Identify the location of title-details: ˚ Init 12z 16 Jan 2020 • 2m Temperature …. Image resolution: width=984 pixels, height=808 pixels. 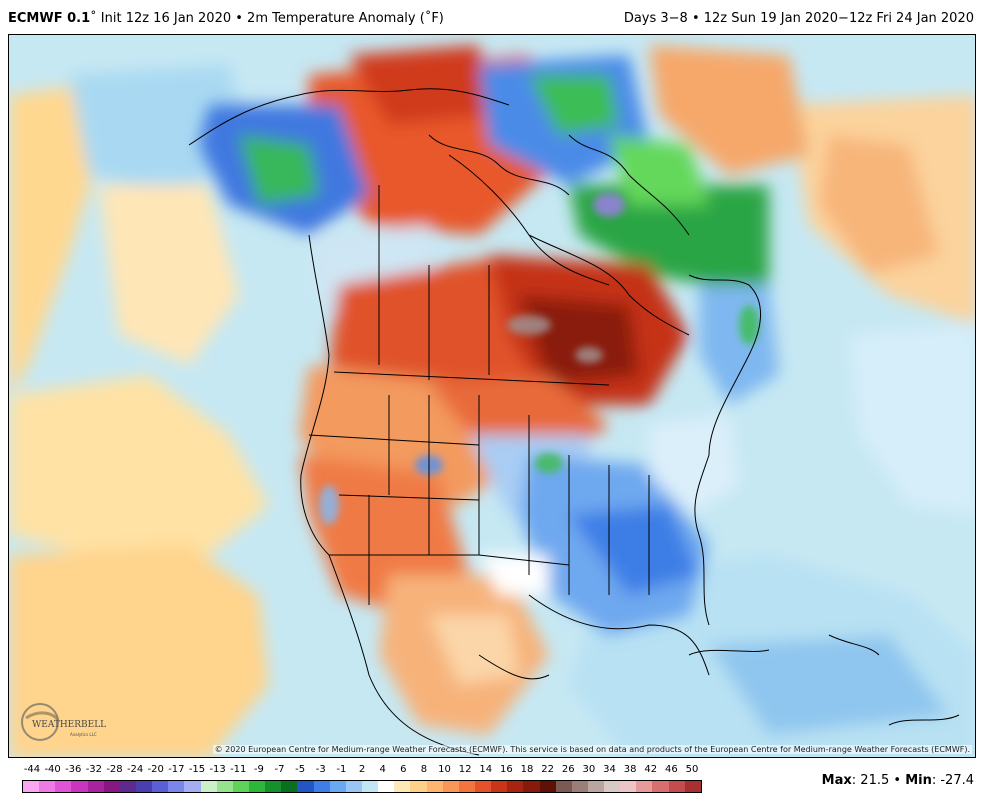
(267, 18).